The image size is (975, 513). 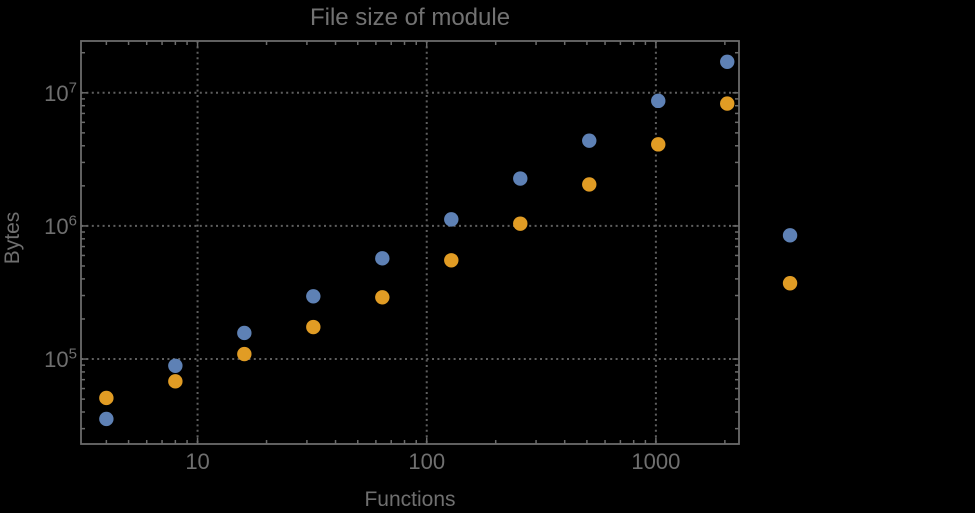 I want to click on y-axis-label: Bytes, so click(x=12, y=238).